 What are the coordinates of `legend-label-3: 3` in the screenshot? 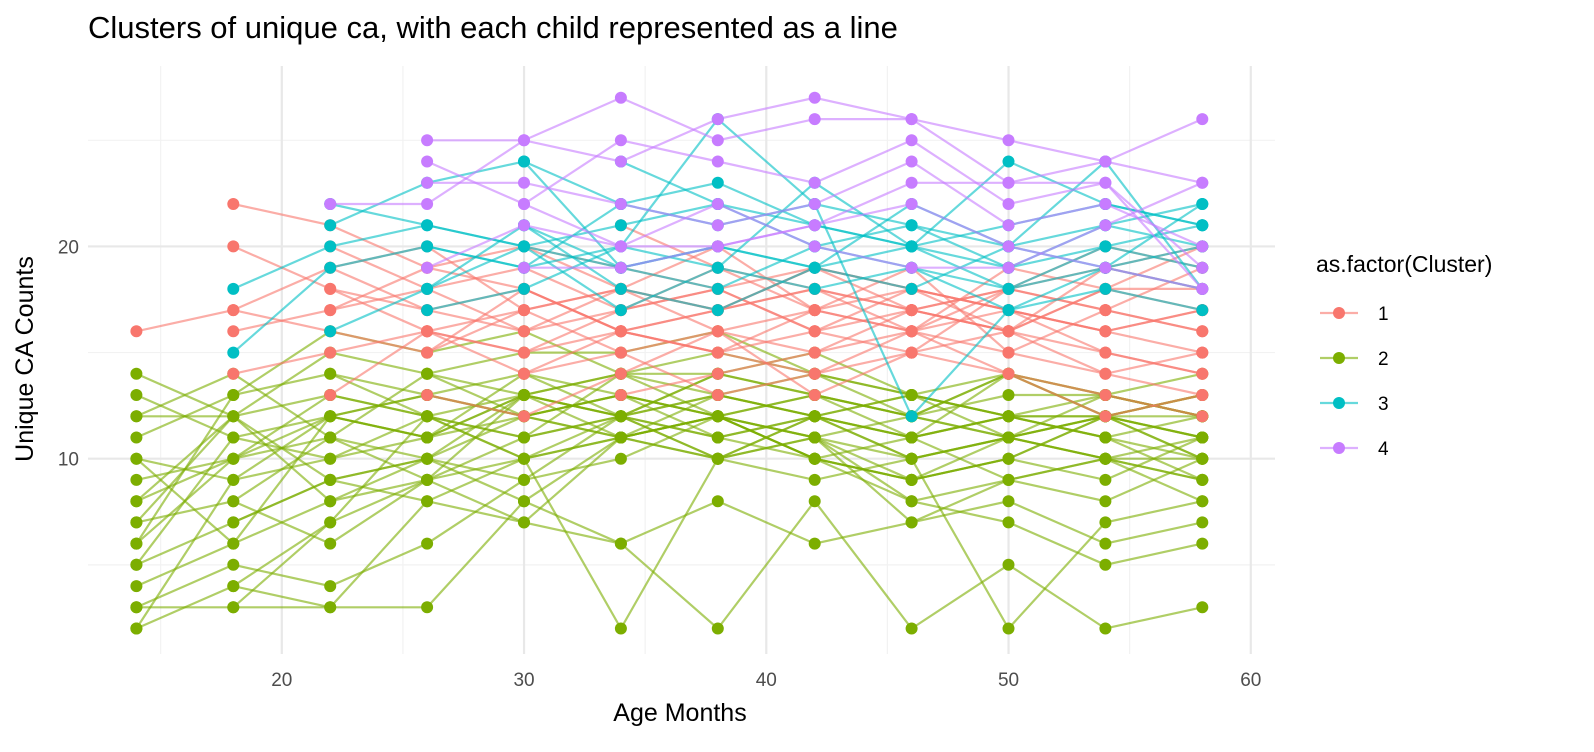 It's located at (1383, 404).